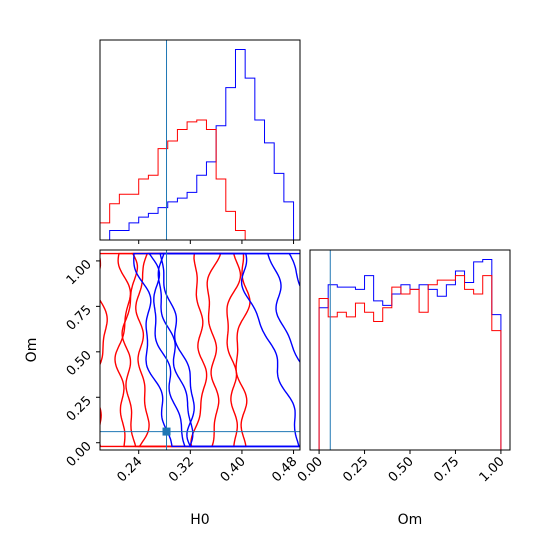 This screenshot has width=550, height=550. What do you see at coordinates (310, 469) in the screenshot?
I see `tick-label: 0.00` at bounding box center [310, 469].